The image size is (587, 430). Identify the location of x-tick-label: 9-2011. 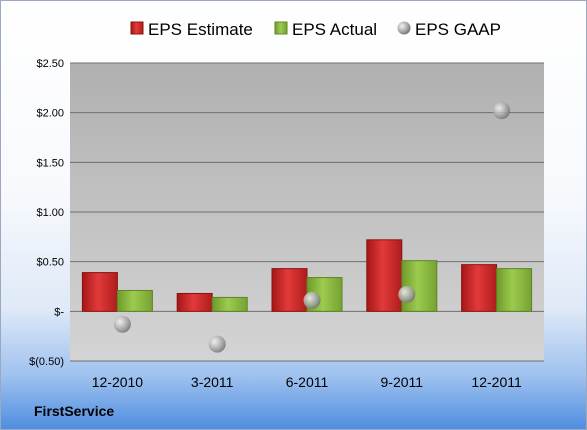
(402, 382).